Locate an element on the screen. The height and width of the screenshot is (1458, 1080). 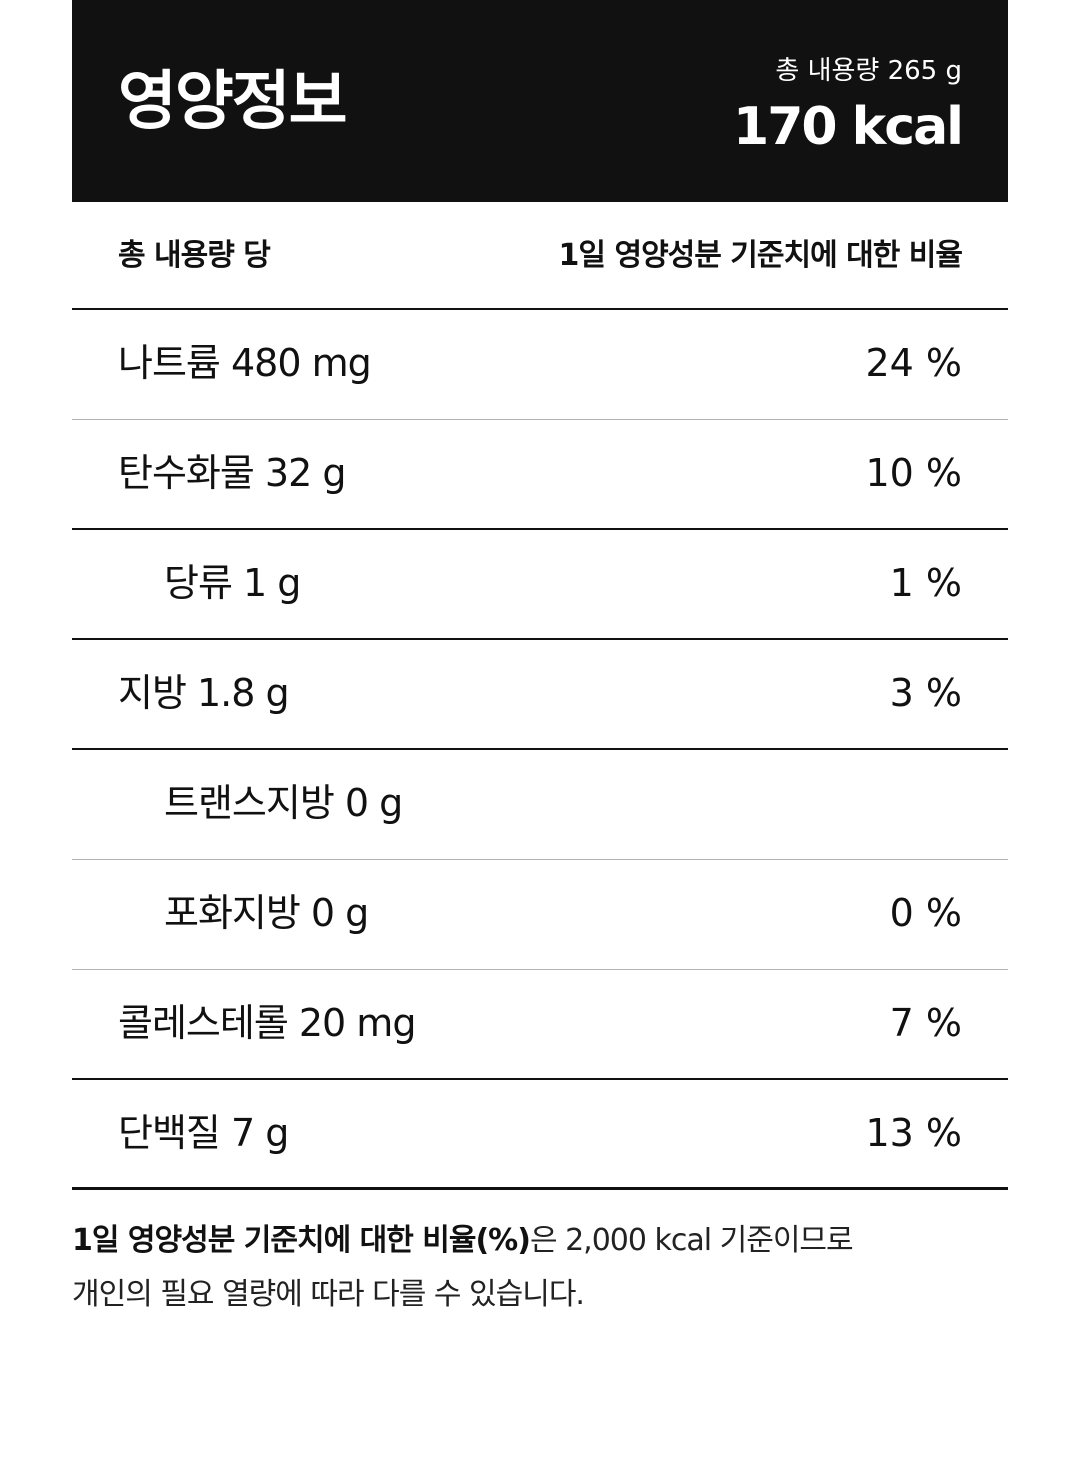
nutrient-name: 당류 1 g is located at coordinates (232, 583).